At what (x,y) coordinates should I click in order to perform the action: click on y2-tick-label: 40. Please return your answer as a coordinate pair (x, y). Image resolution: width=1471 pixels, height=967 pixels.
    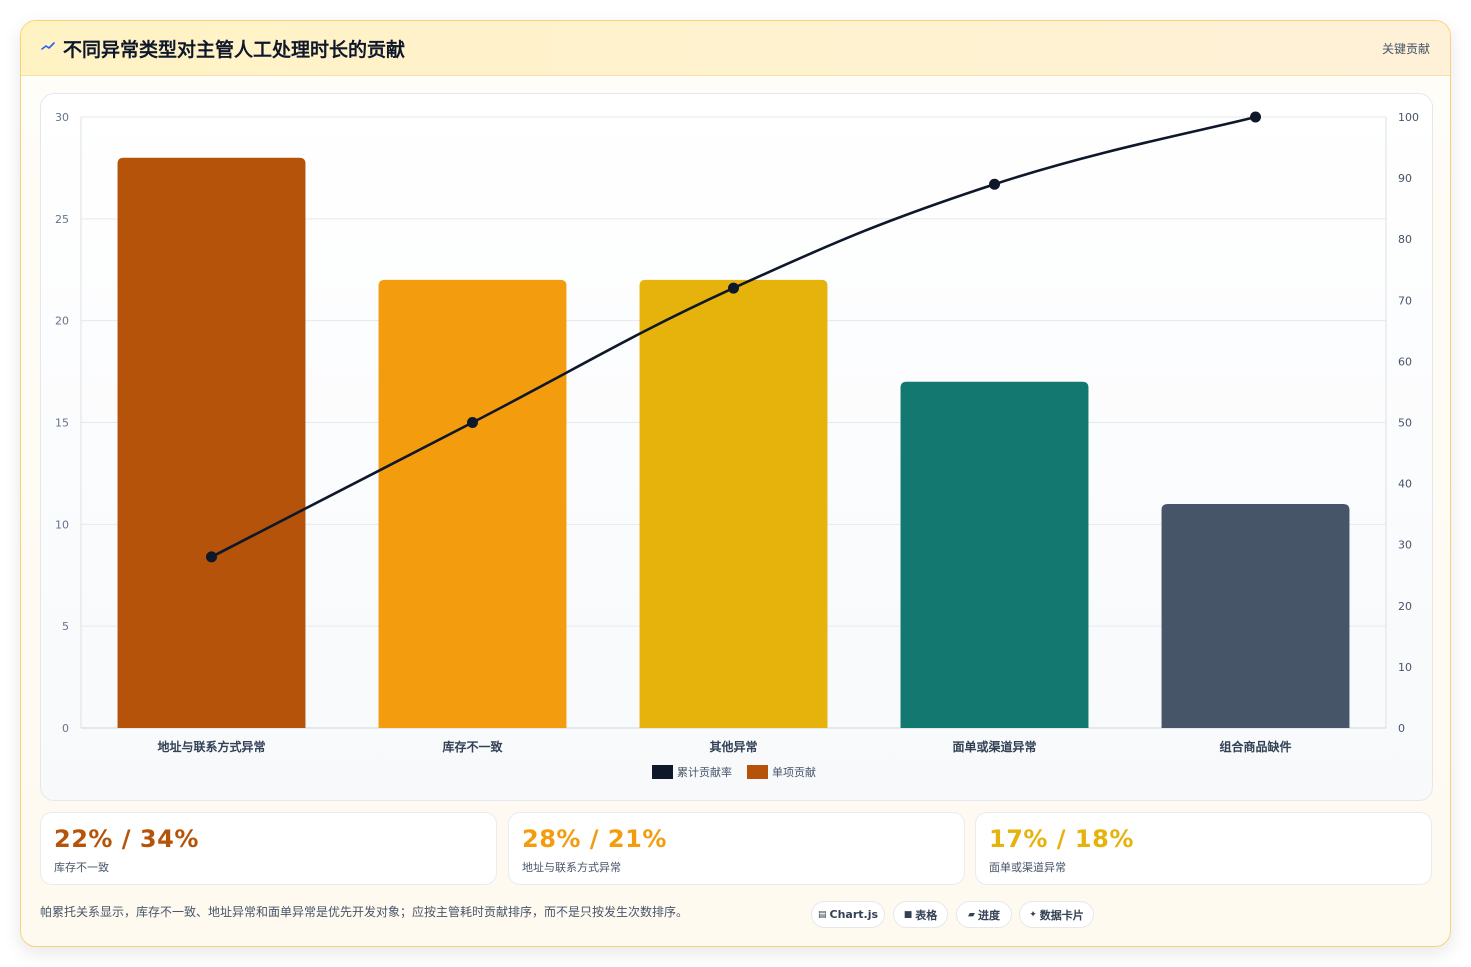
    Looking at the image, I should click on (1405, 484).